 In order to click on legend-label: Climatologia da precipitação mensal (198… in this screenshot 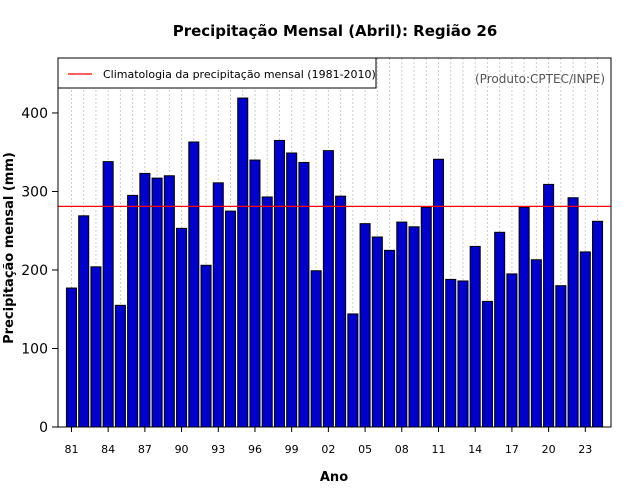, I will do `click(239, 74)`.